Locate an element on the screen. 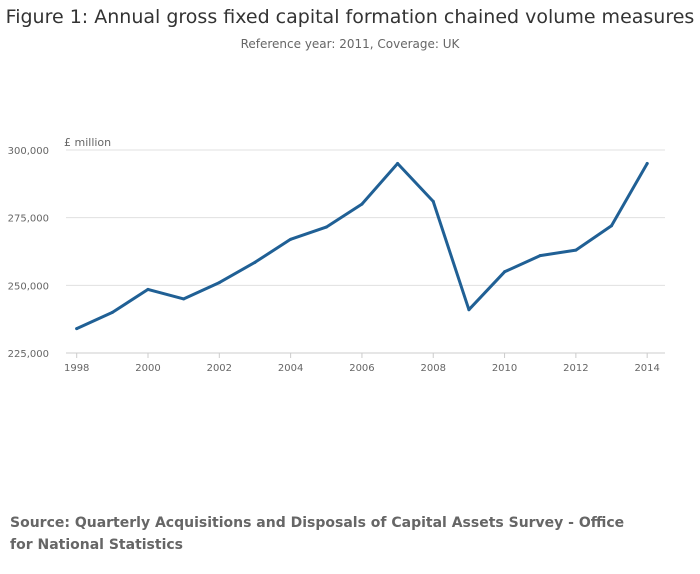 The width and height of the screenshot is (700, 574). x-axis is located at coordinates (365, 355).